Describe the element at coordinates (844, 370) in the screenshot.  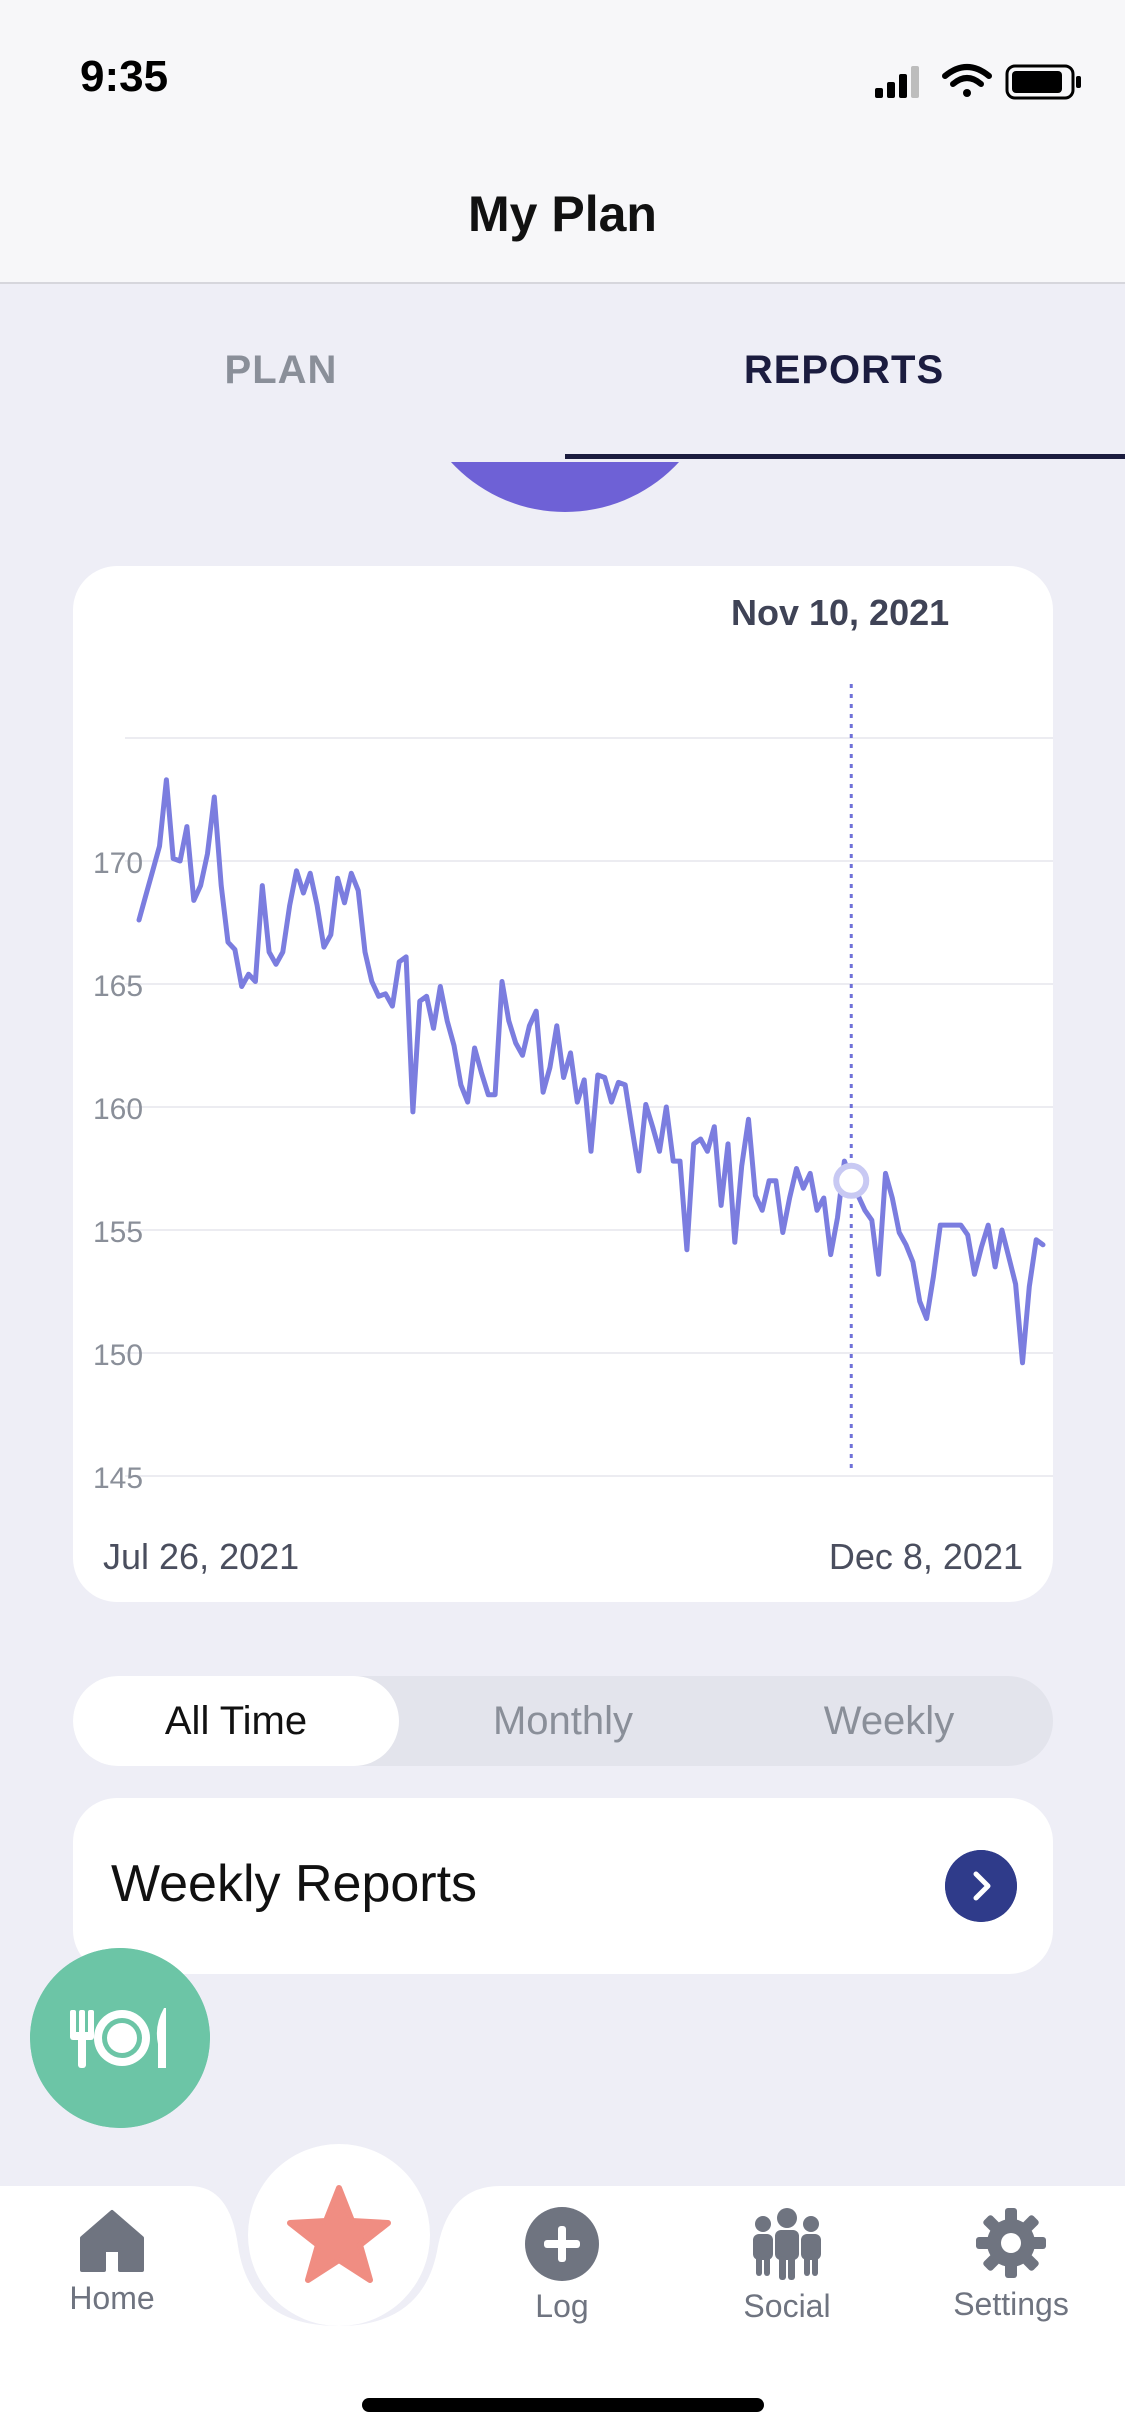
I see `tab-reports: REPORTS` at that location.